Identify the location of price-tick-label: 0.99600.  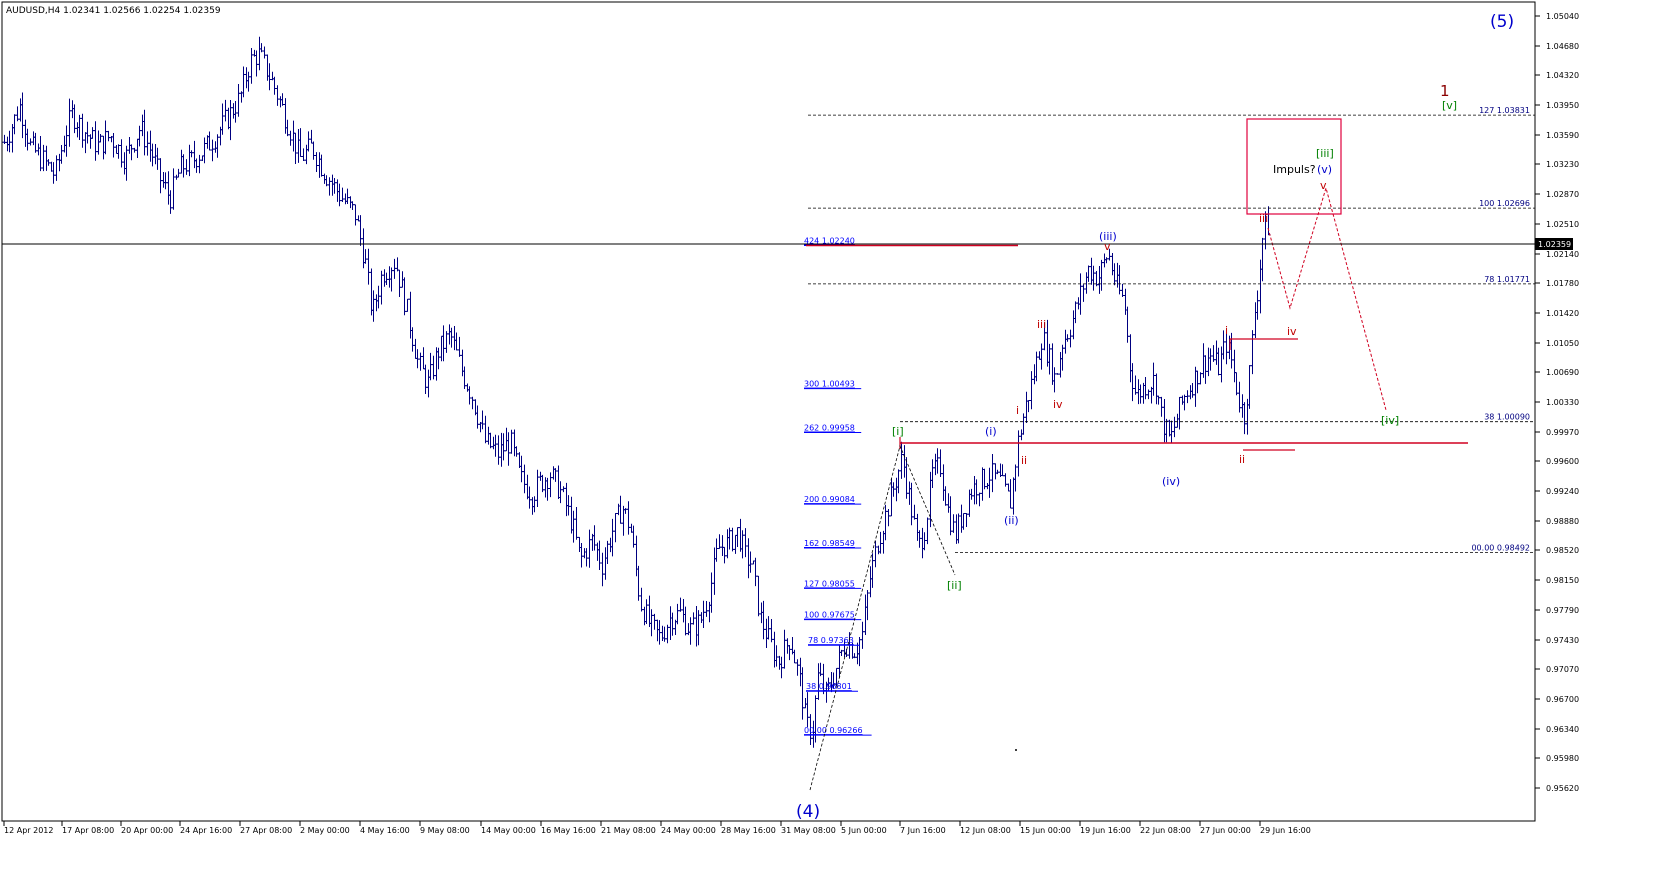
(1562, 461).